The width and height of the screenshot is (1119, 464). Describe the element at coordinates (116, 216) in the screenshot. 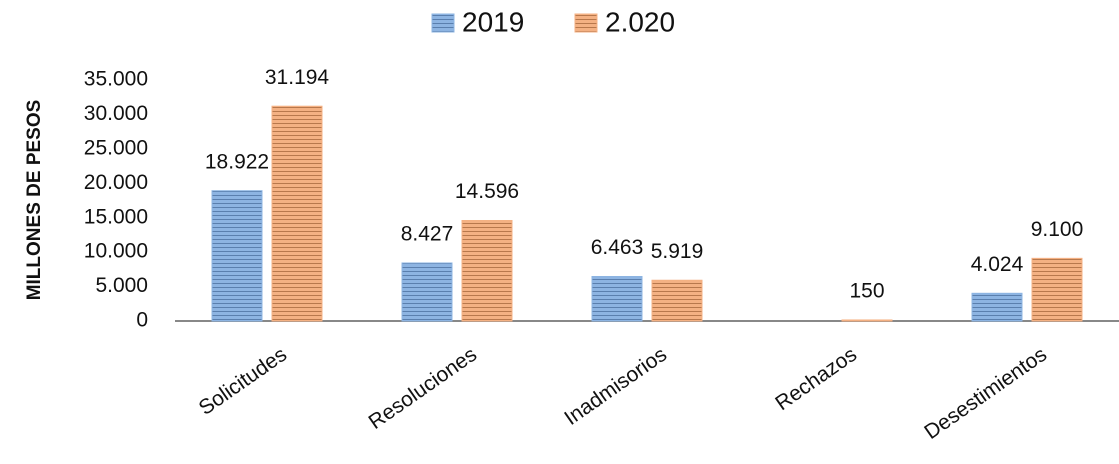

I see `y-tick-label: 15.000` at that location.